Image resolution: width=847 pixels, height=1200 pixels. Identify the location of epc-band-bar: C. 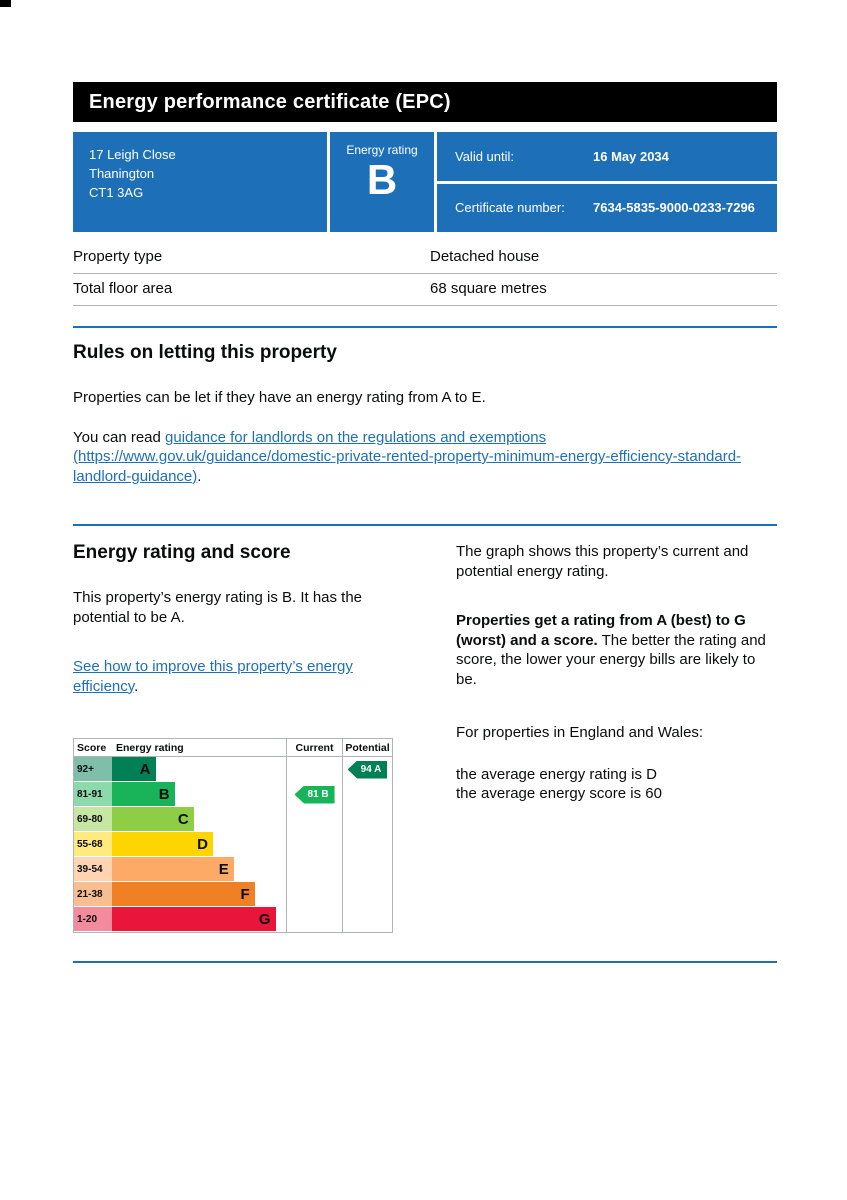
(153, 819).